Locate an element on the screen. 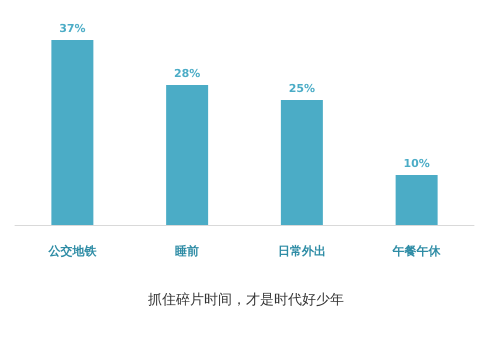  x-tick-label: 日常外出 is located at coordinates (302, 251).